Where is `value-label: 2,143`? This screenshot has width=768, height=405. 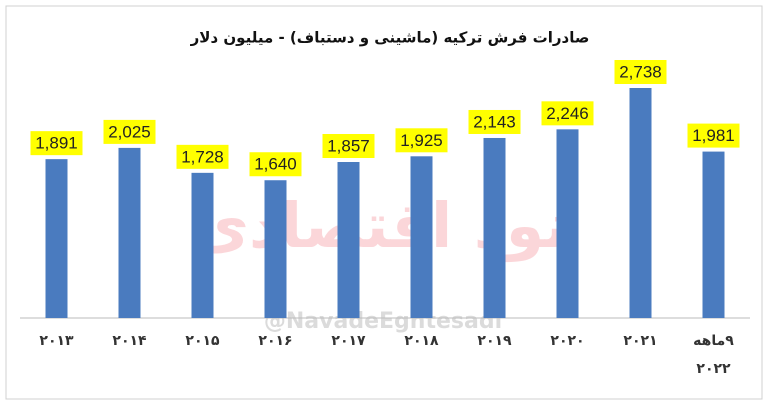
value-label: 2,143 is located at coordinates (494, 121).